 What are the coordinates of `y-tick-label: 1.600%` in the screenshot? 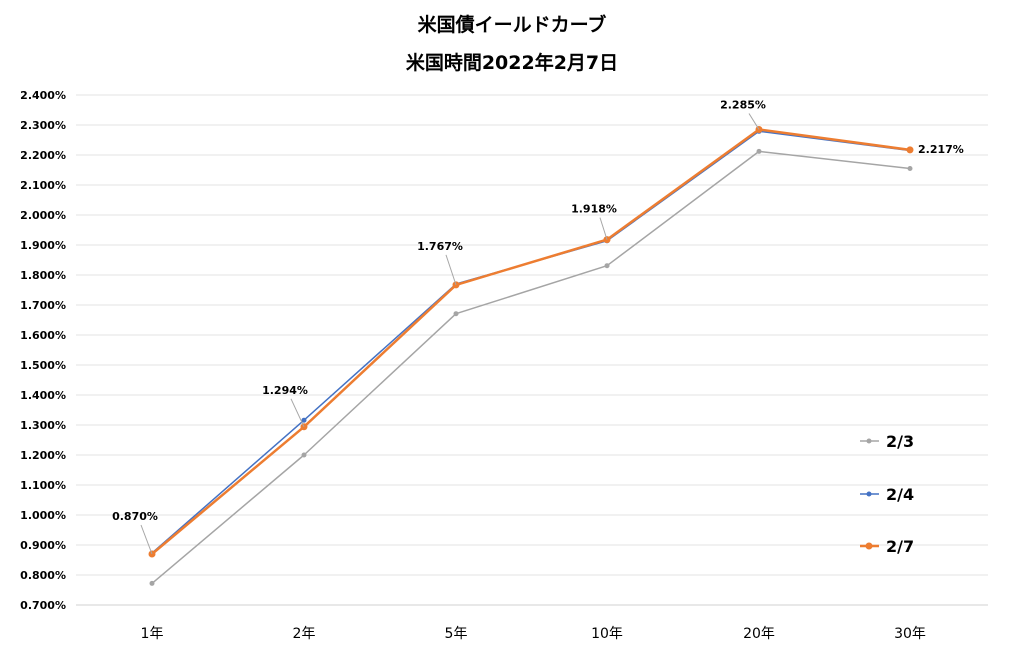 It's located at (43, 335).